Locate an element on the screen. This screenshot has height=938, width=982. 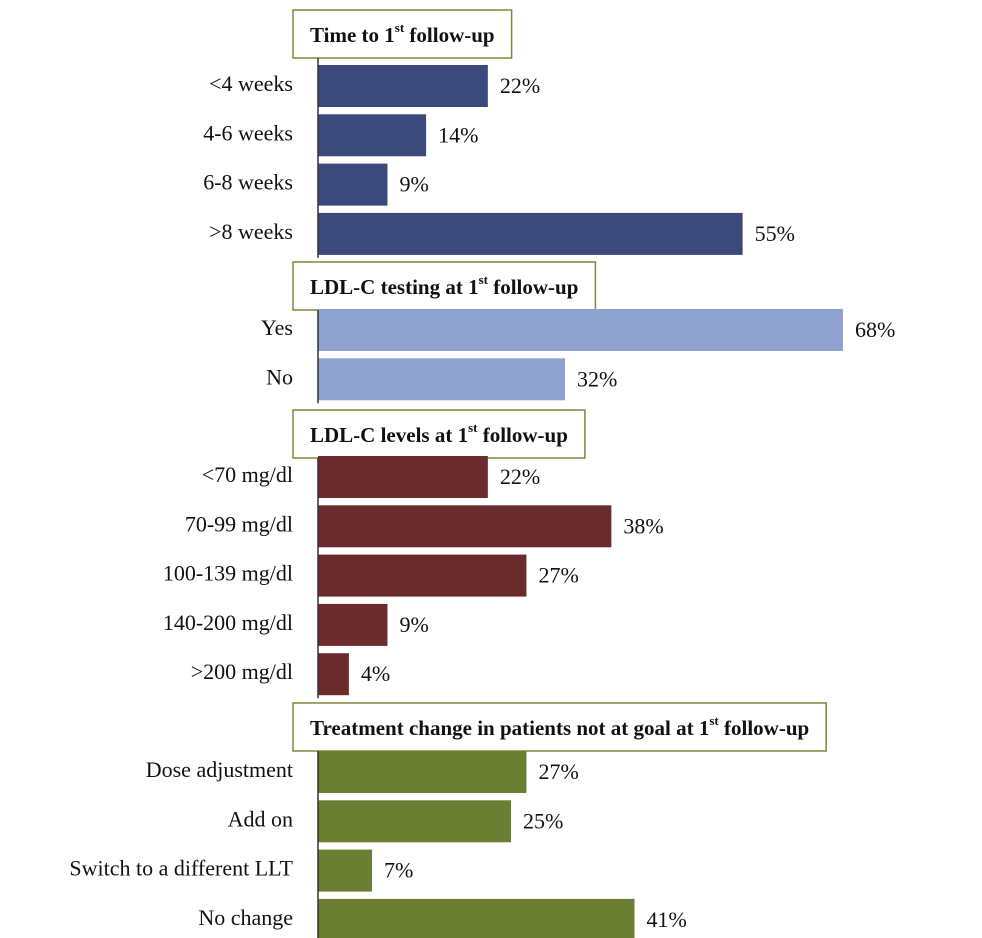
value-label: 25% is located at coordinates (543, 820).